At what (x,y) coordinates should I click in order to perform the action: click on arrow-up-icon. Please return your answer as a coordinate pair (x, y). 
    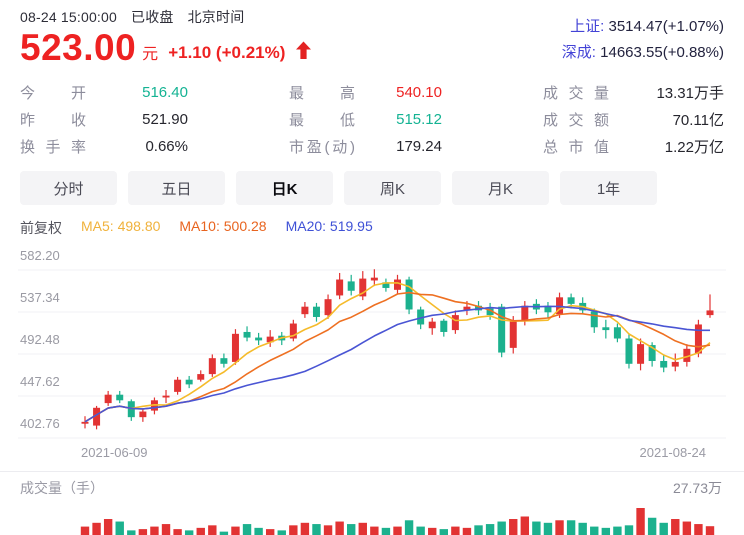
    Looking at the image, I should click on (303, 53).